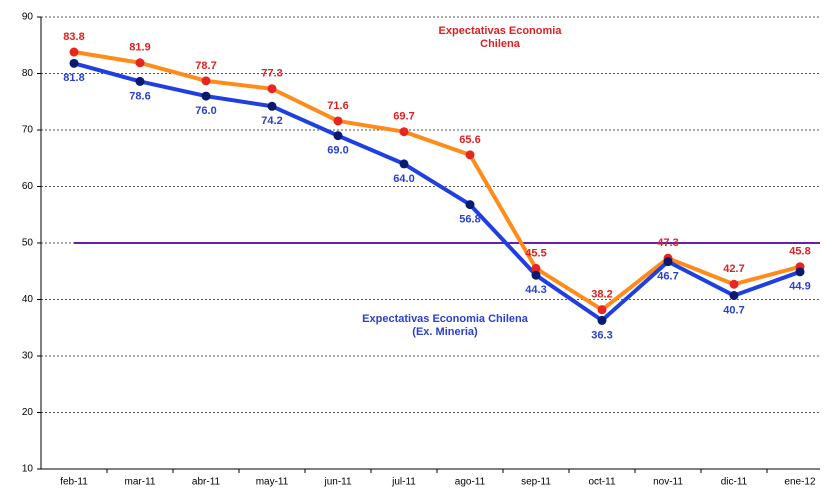 The width and height of the screenshot is (827, 489). Describe the element at coordinates (28, 186) in the screenshot. I see `y-tick-label: 60` at that location.